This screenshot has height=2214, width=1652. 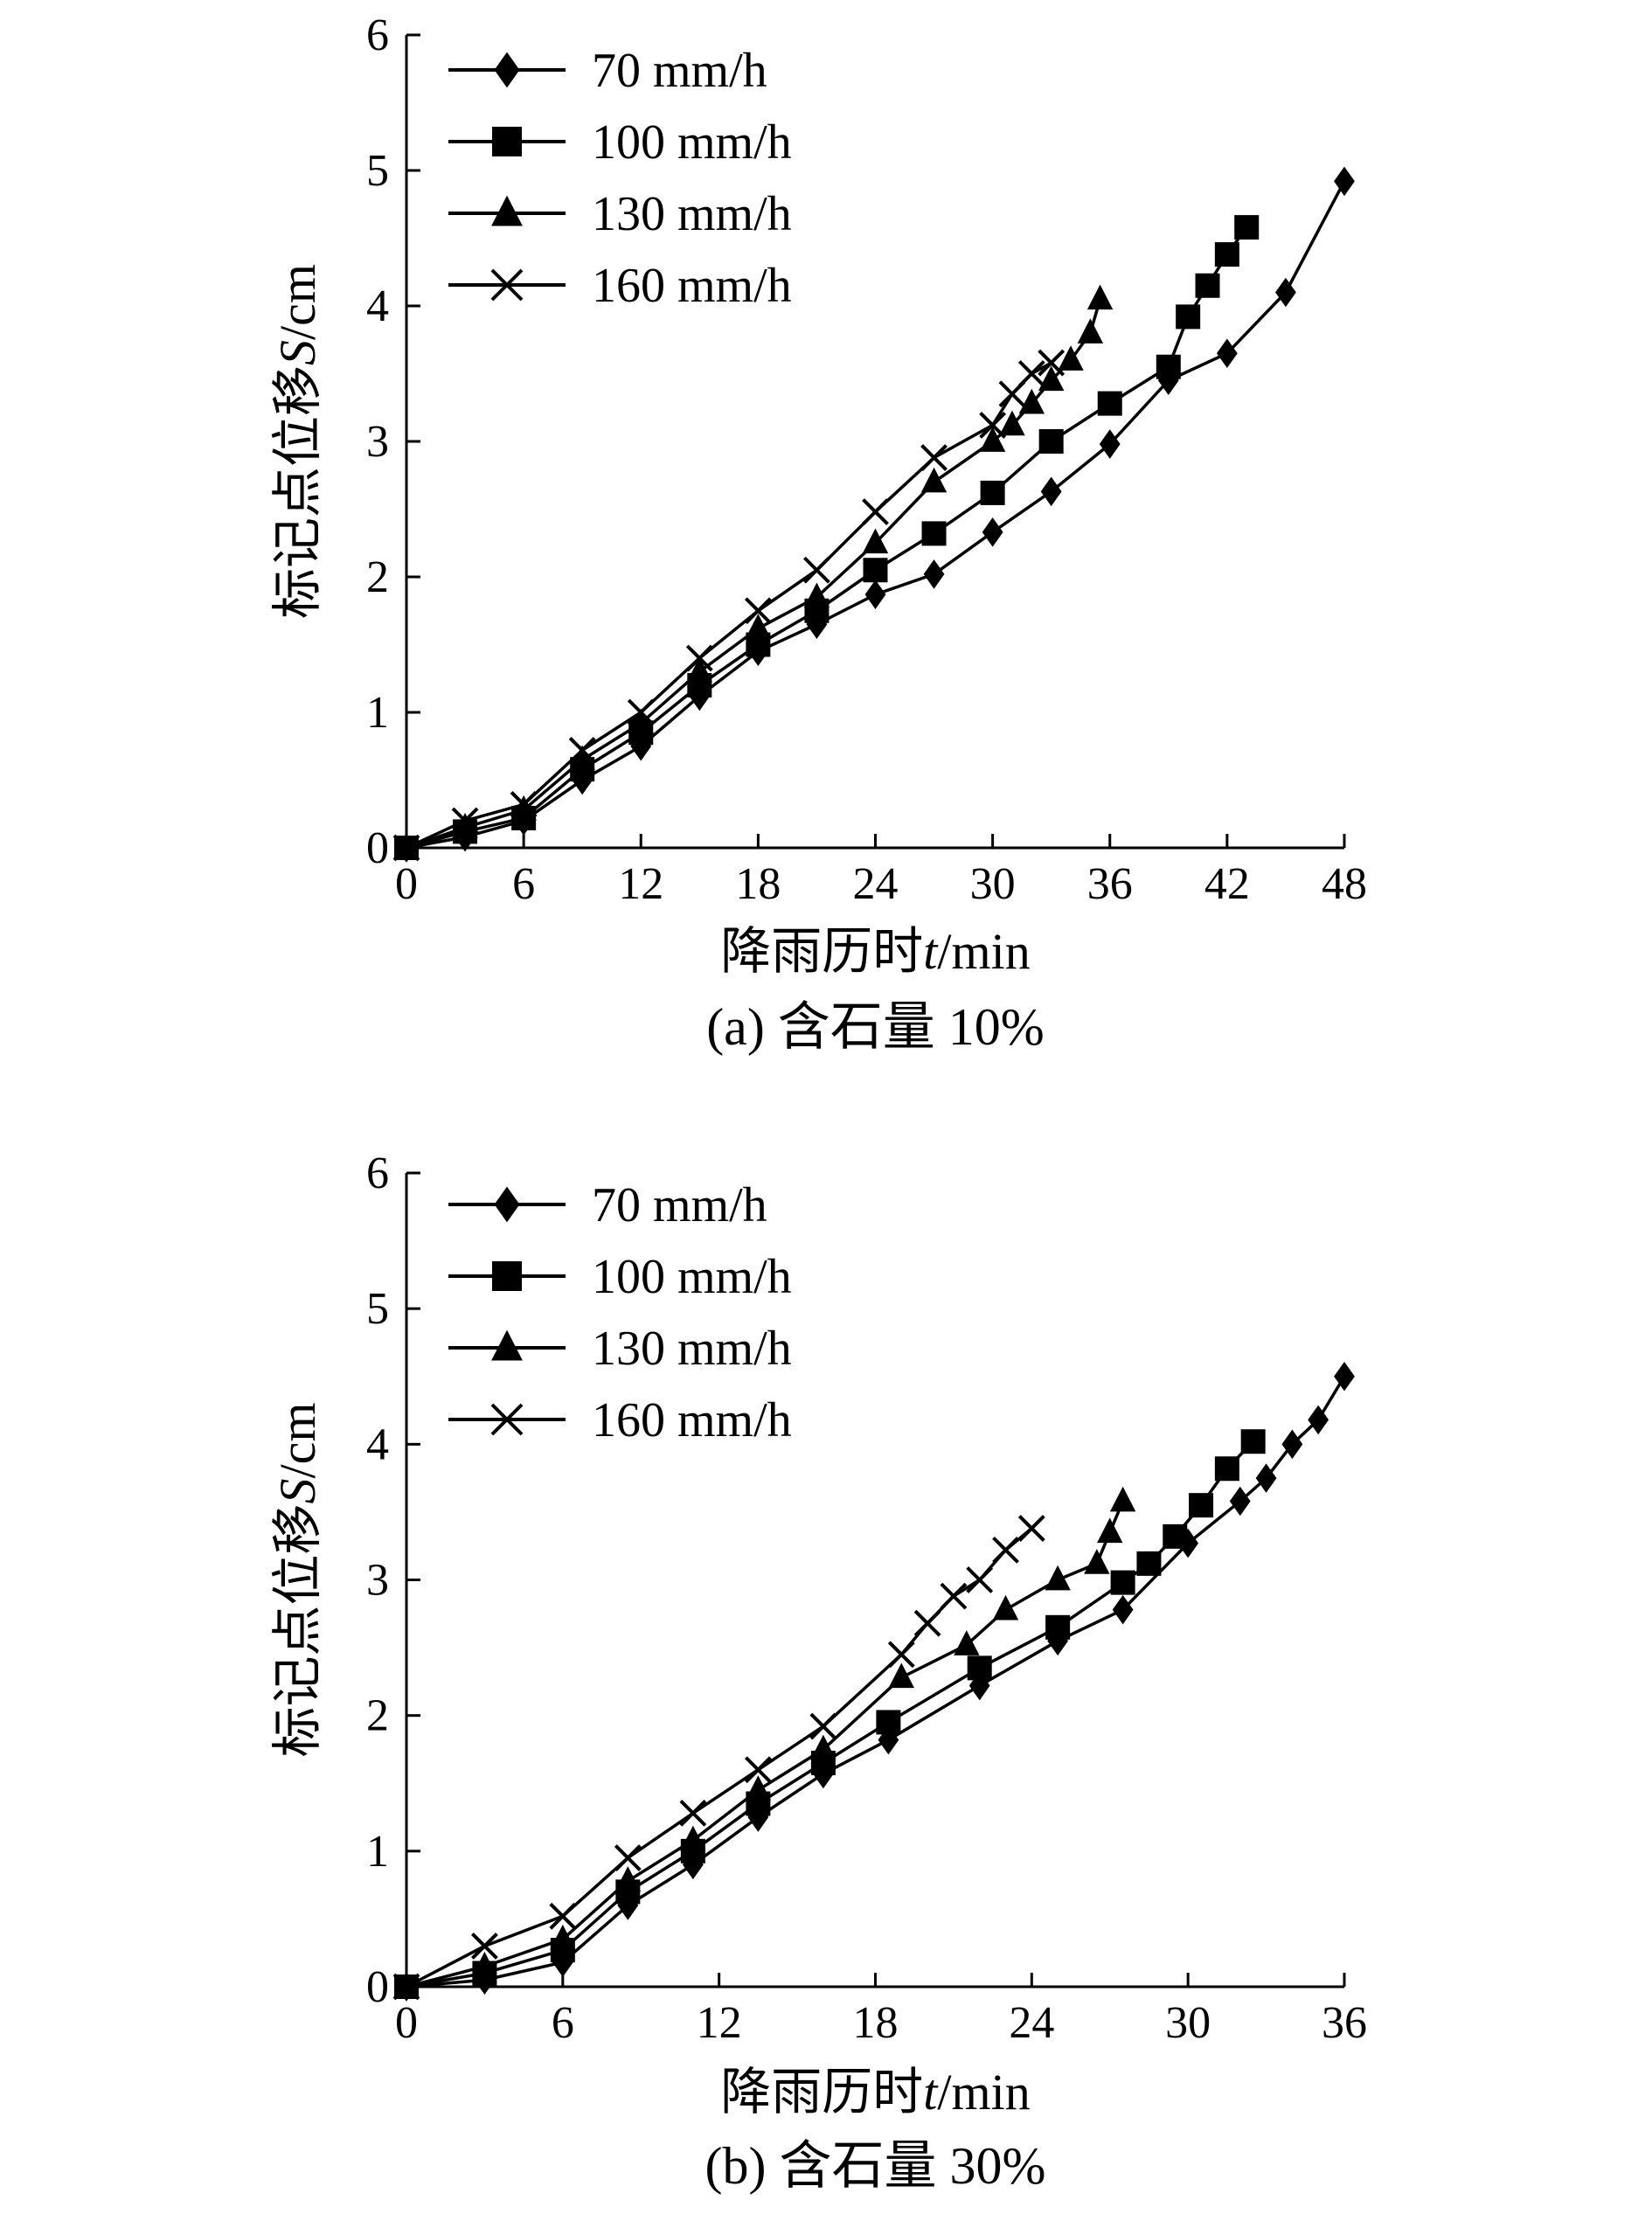 What do you see at coordinates (507, 1419) in the screenshot?
I see `legend-marker-cross-stroke-b` at bounding box center [507, 1419].